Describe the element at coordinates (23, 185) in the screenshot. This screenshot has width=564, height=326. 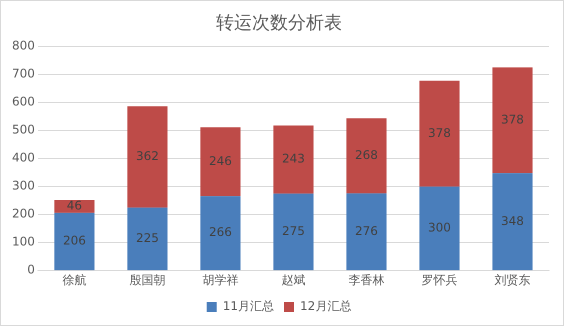
I see `y-tick-label: 300` at that location.